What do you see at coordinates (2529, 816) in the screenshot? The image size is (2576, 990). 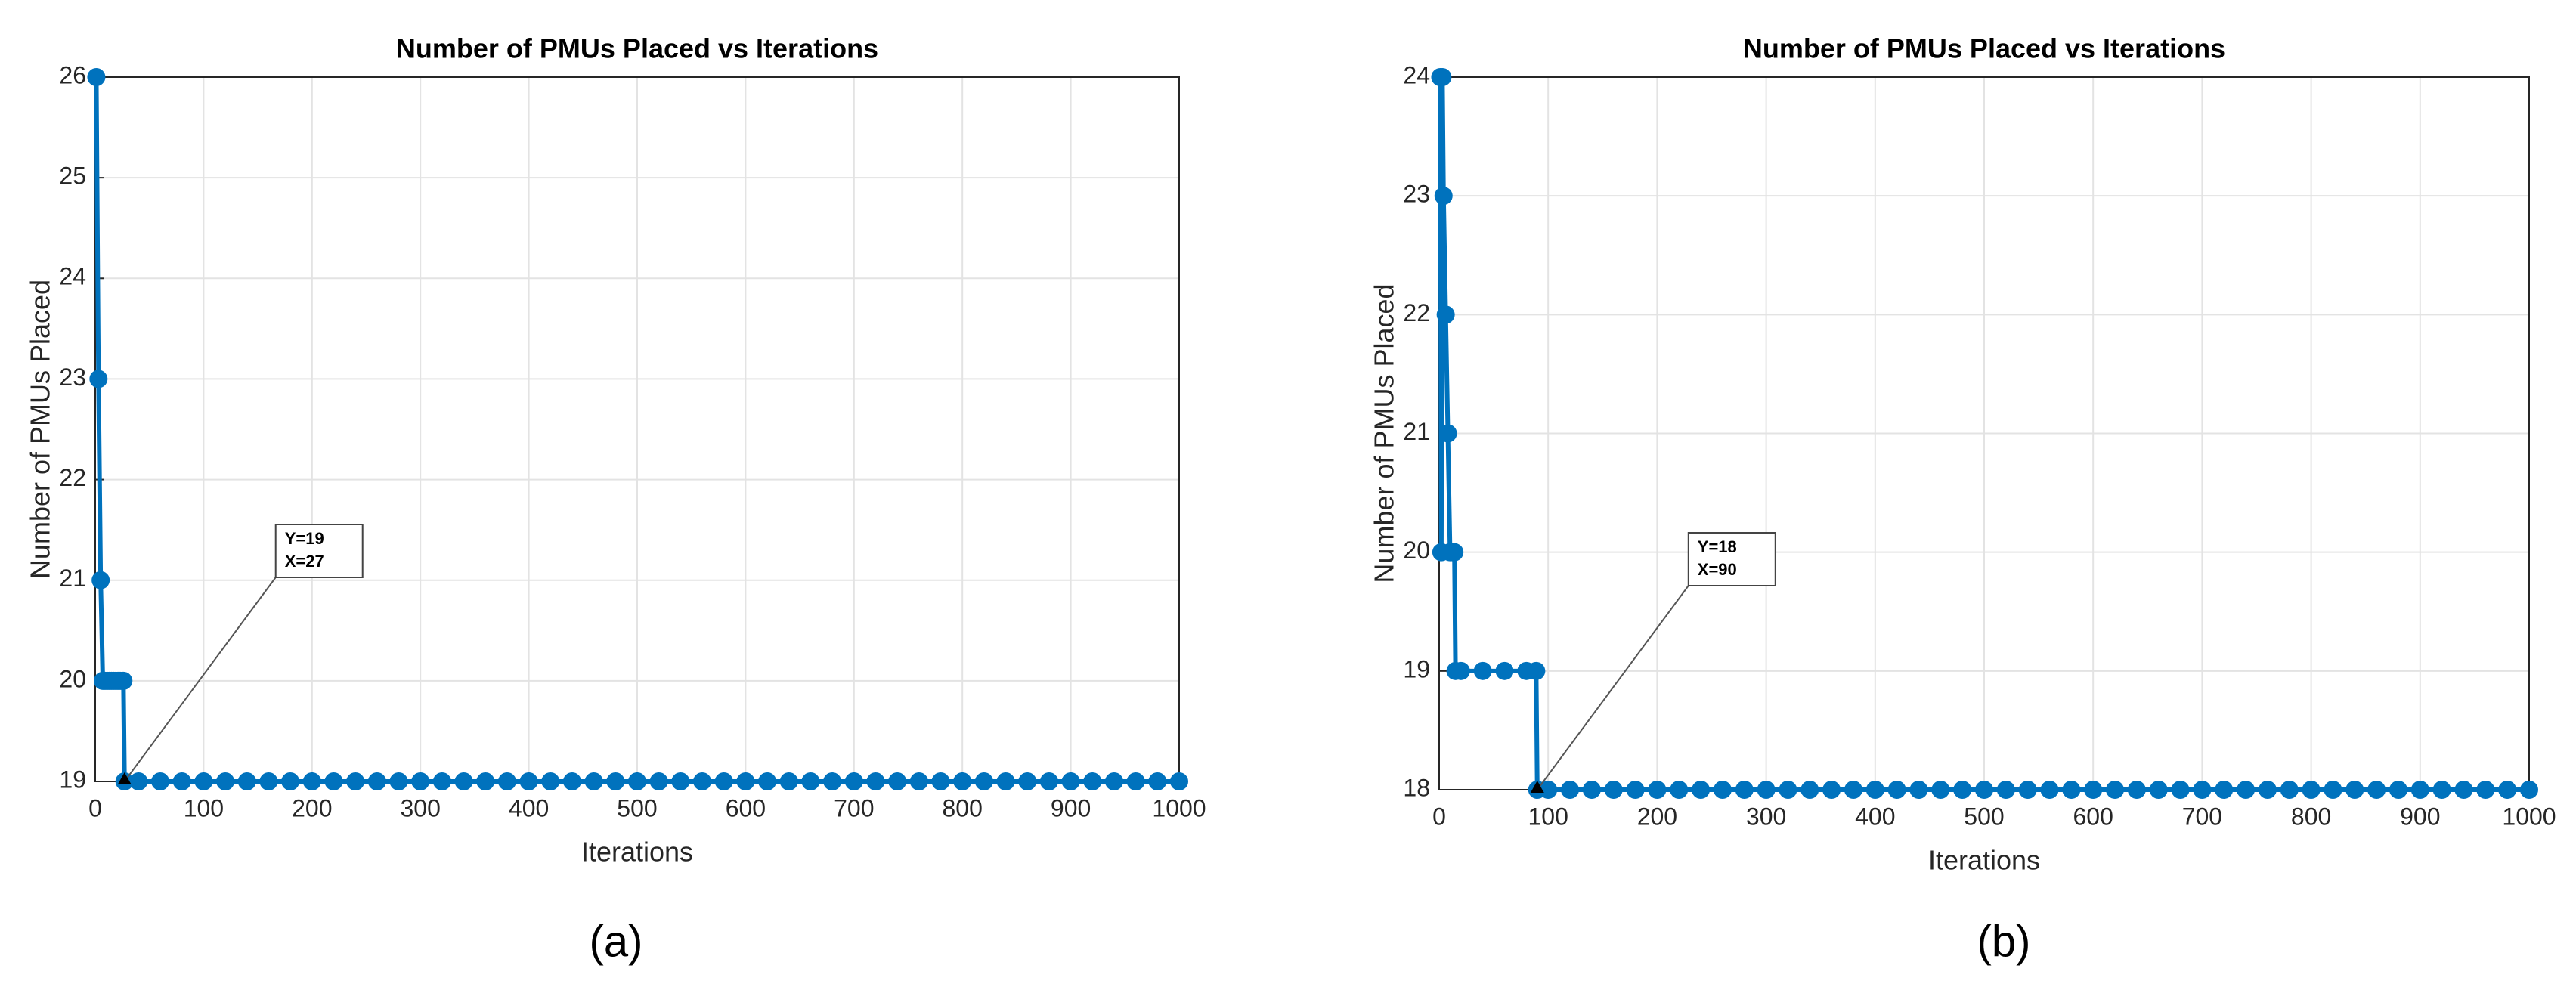 I see `x-tick-label: 1000` at bounding box center [2529, 816].